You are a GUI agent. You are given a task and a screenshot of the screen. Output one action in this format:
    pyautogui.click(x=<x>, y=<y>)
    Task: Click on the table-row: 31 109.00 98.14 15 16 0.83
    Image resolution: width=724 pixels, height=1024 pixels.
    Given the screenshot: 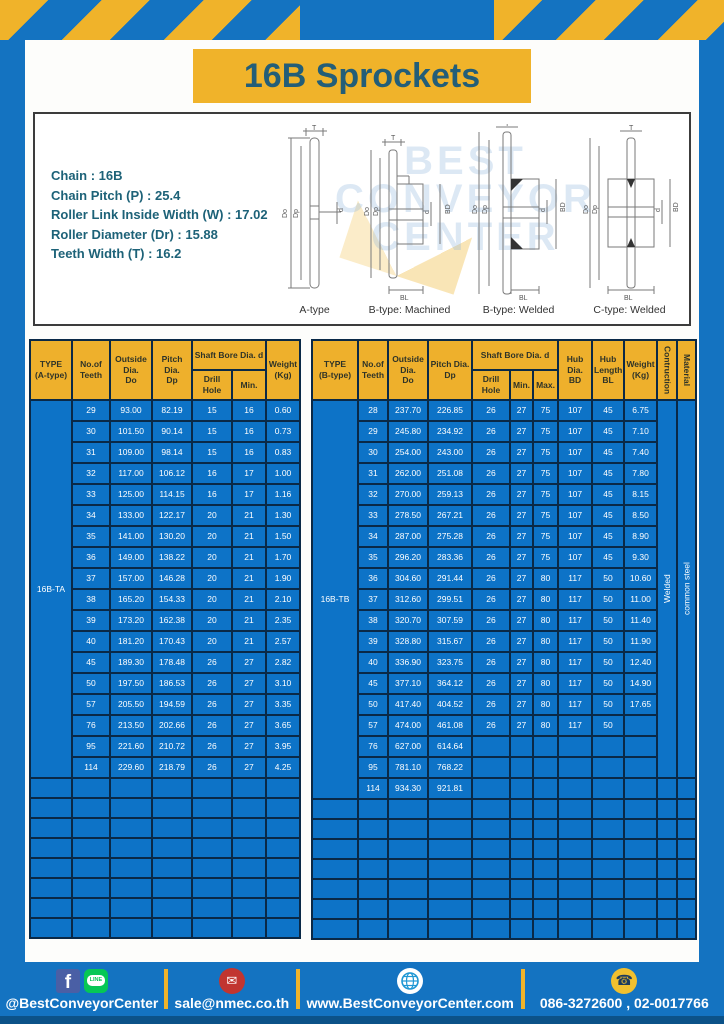 What is the action you would take?
    pyautogui.click(x=166, y=452)
    